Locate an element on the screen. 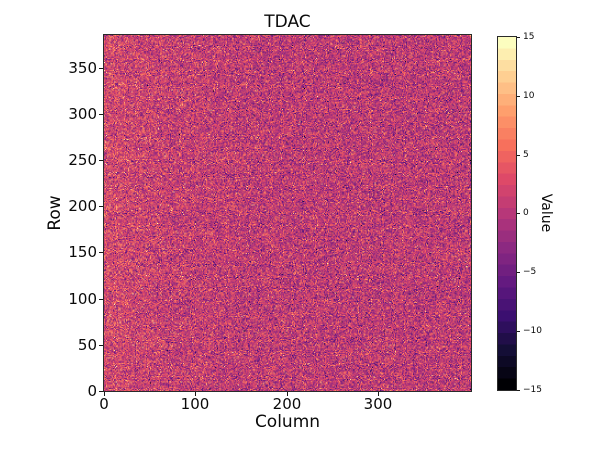 This screenshot has height=450, width=600. y-tick-label: 350 is located at coordinates (82, 68).